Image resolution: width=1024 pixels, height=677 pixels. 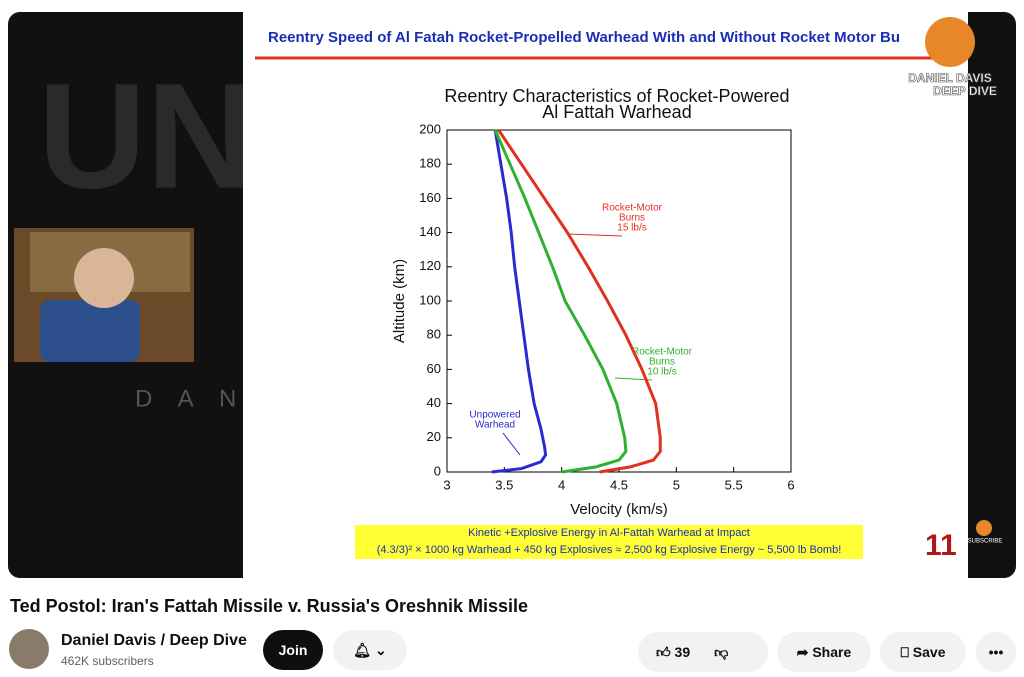 I want to click on x-tick-label: 4.5, so click(x=619, y=484).